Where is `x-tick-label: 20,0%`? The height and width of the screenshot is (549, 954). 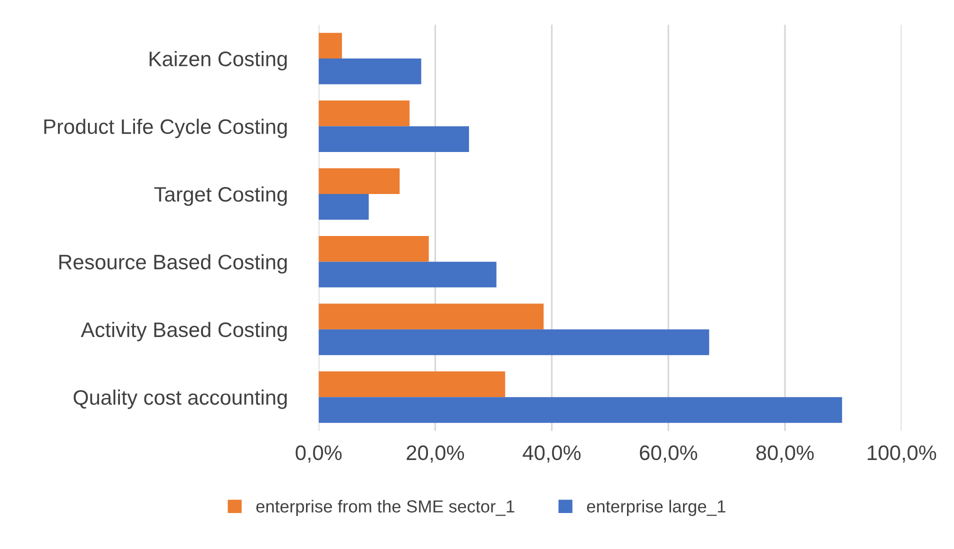 x-tick-label: 20,0% is located at coordinates (435, 454).